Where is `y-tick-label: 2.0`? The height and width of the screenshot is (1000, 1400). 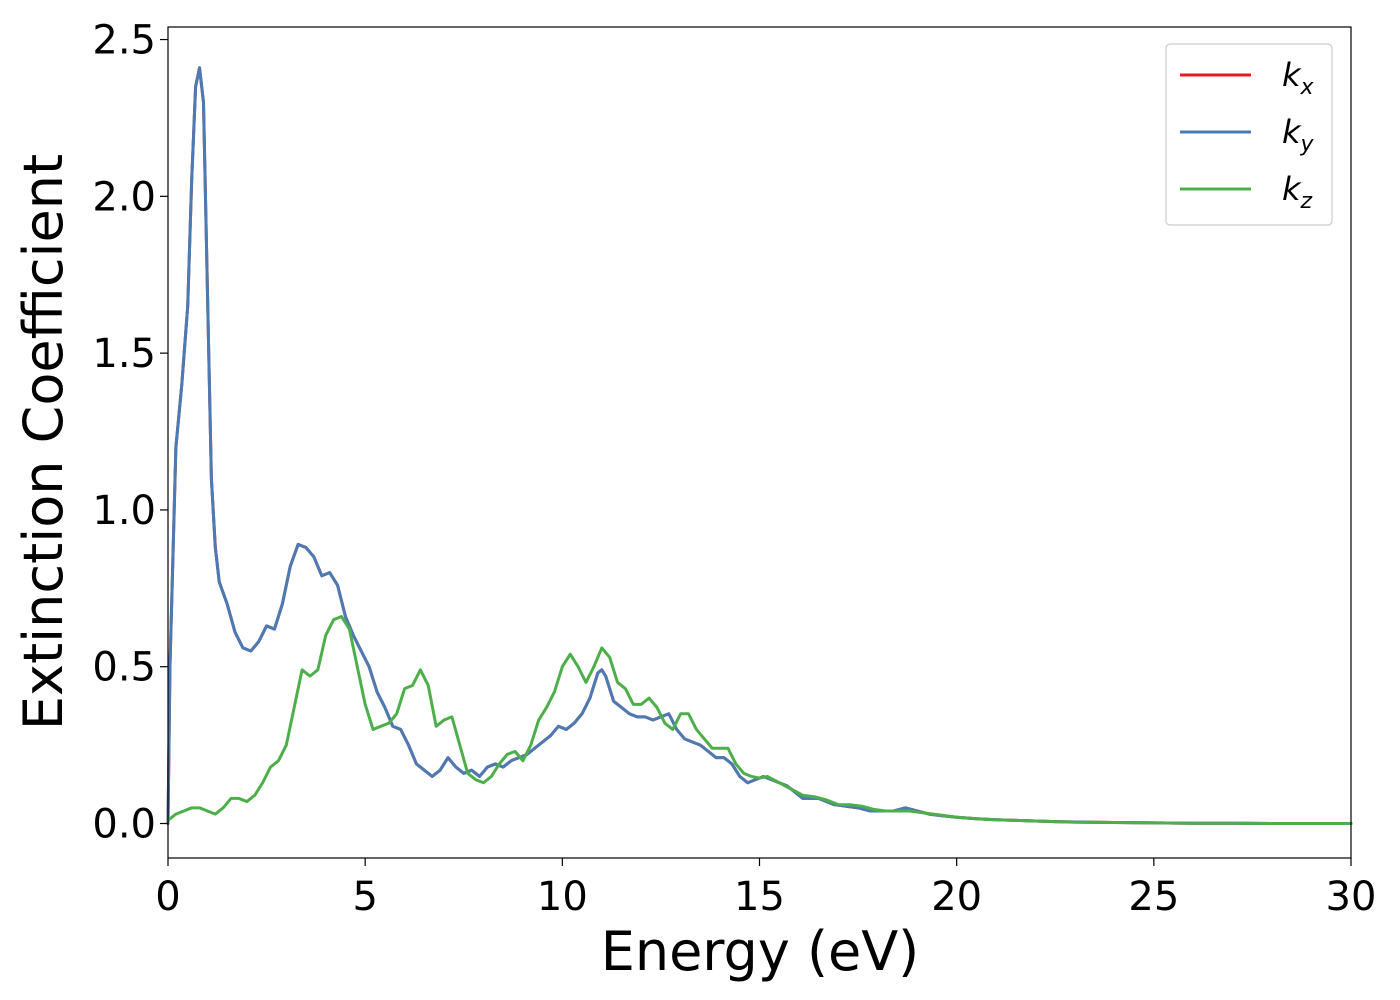 y-tick-label: 2.0 is located at coordinates (124, 197).